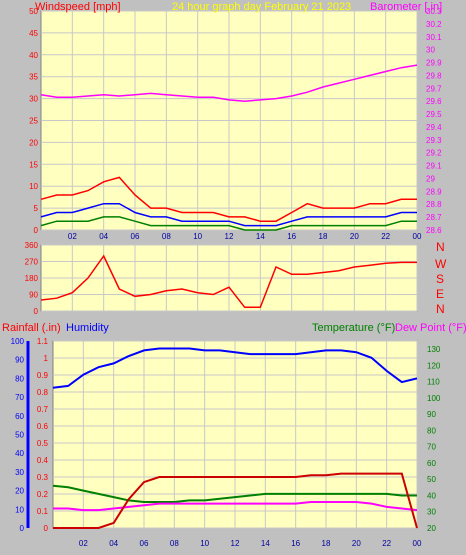  What do you see at coordinates (78, 7) in the screenshot?
I see `windspeed-axis-label: Windspeed [mph]` at bounding box center [78, 7].